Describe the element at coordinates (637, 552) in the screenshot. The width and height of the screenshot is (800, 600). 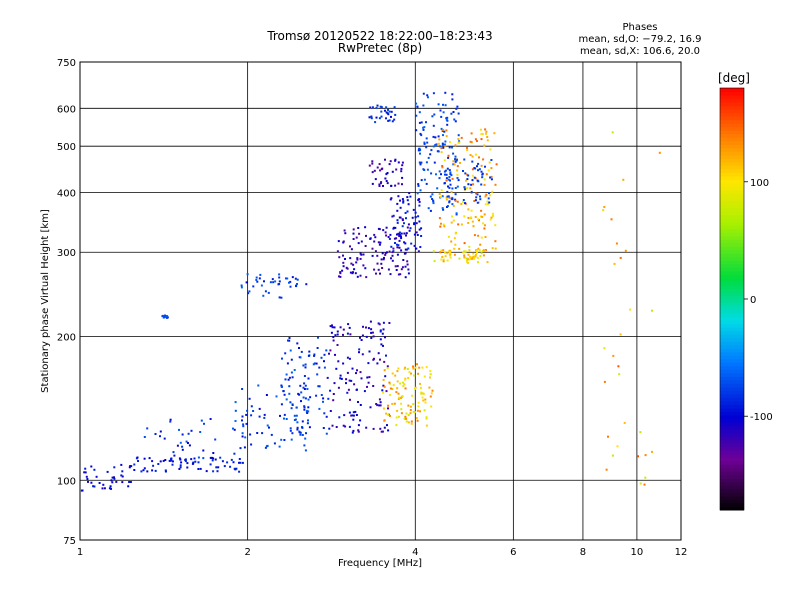
I see `x-tick-label: 10` at that location.